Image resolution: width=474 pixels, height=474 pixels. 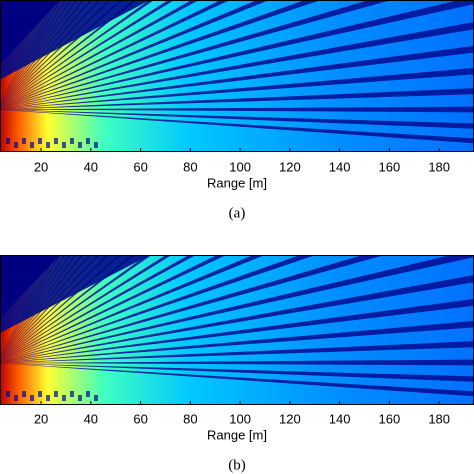 I want to click on caption: (b), so click(x=237, y=465).